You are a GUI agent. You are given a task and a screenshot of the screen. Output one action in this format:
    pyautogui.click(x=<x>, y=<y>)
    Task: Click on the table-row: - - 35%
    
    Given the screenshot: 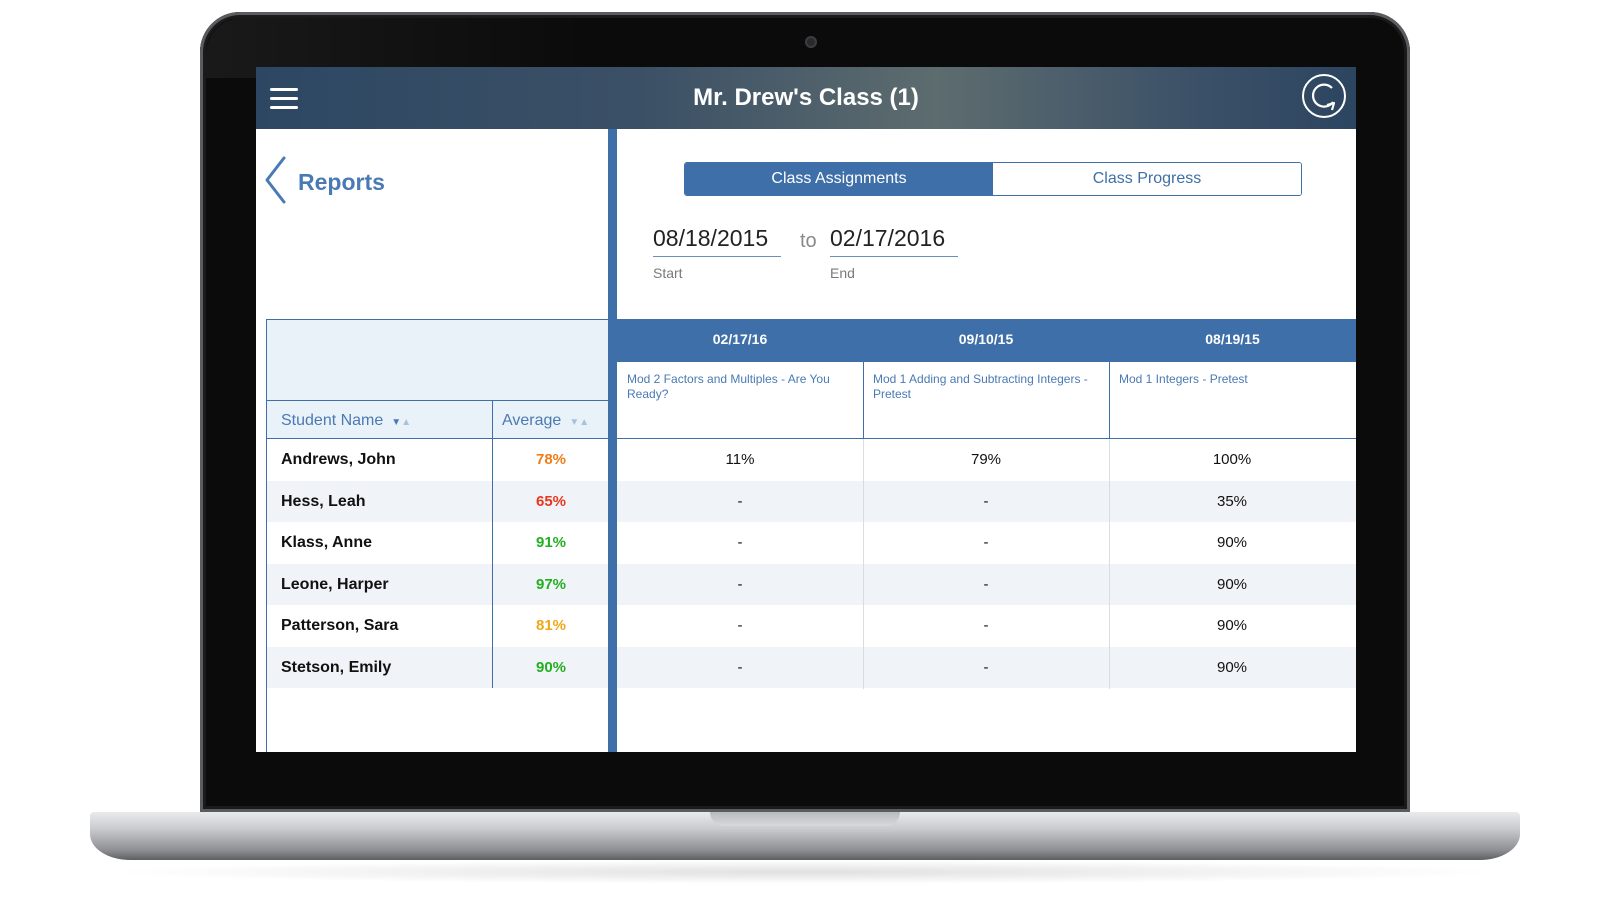 What is the action you would take?
    pyautogui.click(x=986, y=501)
    